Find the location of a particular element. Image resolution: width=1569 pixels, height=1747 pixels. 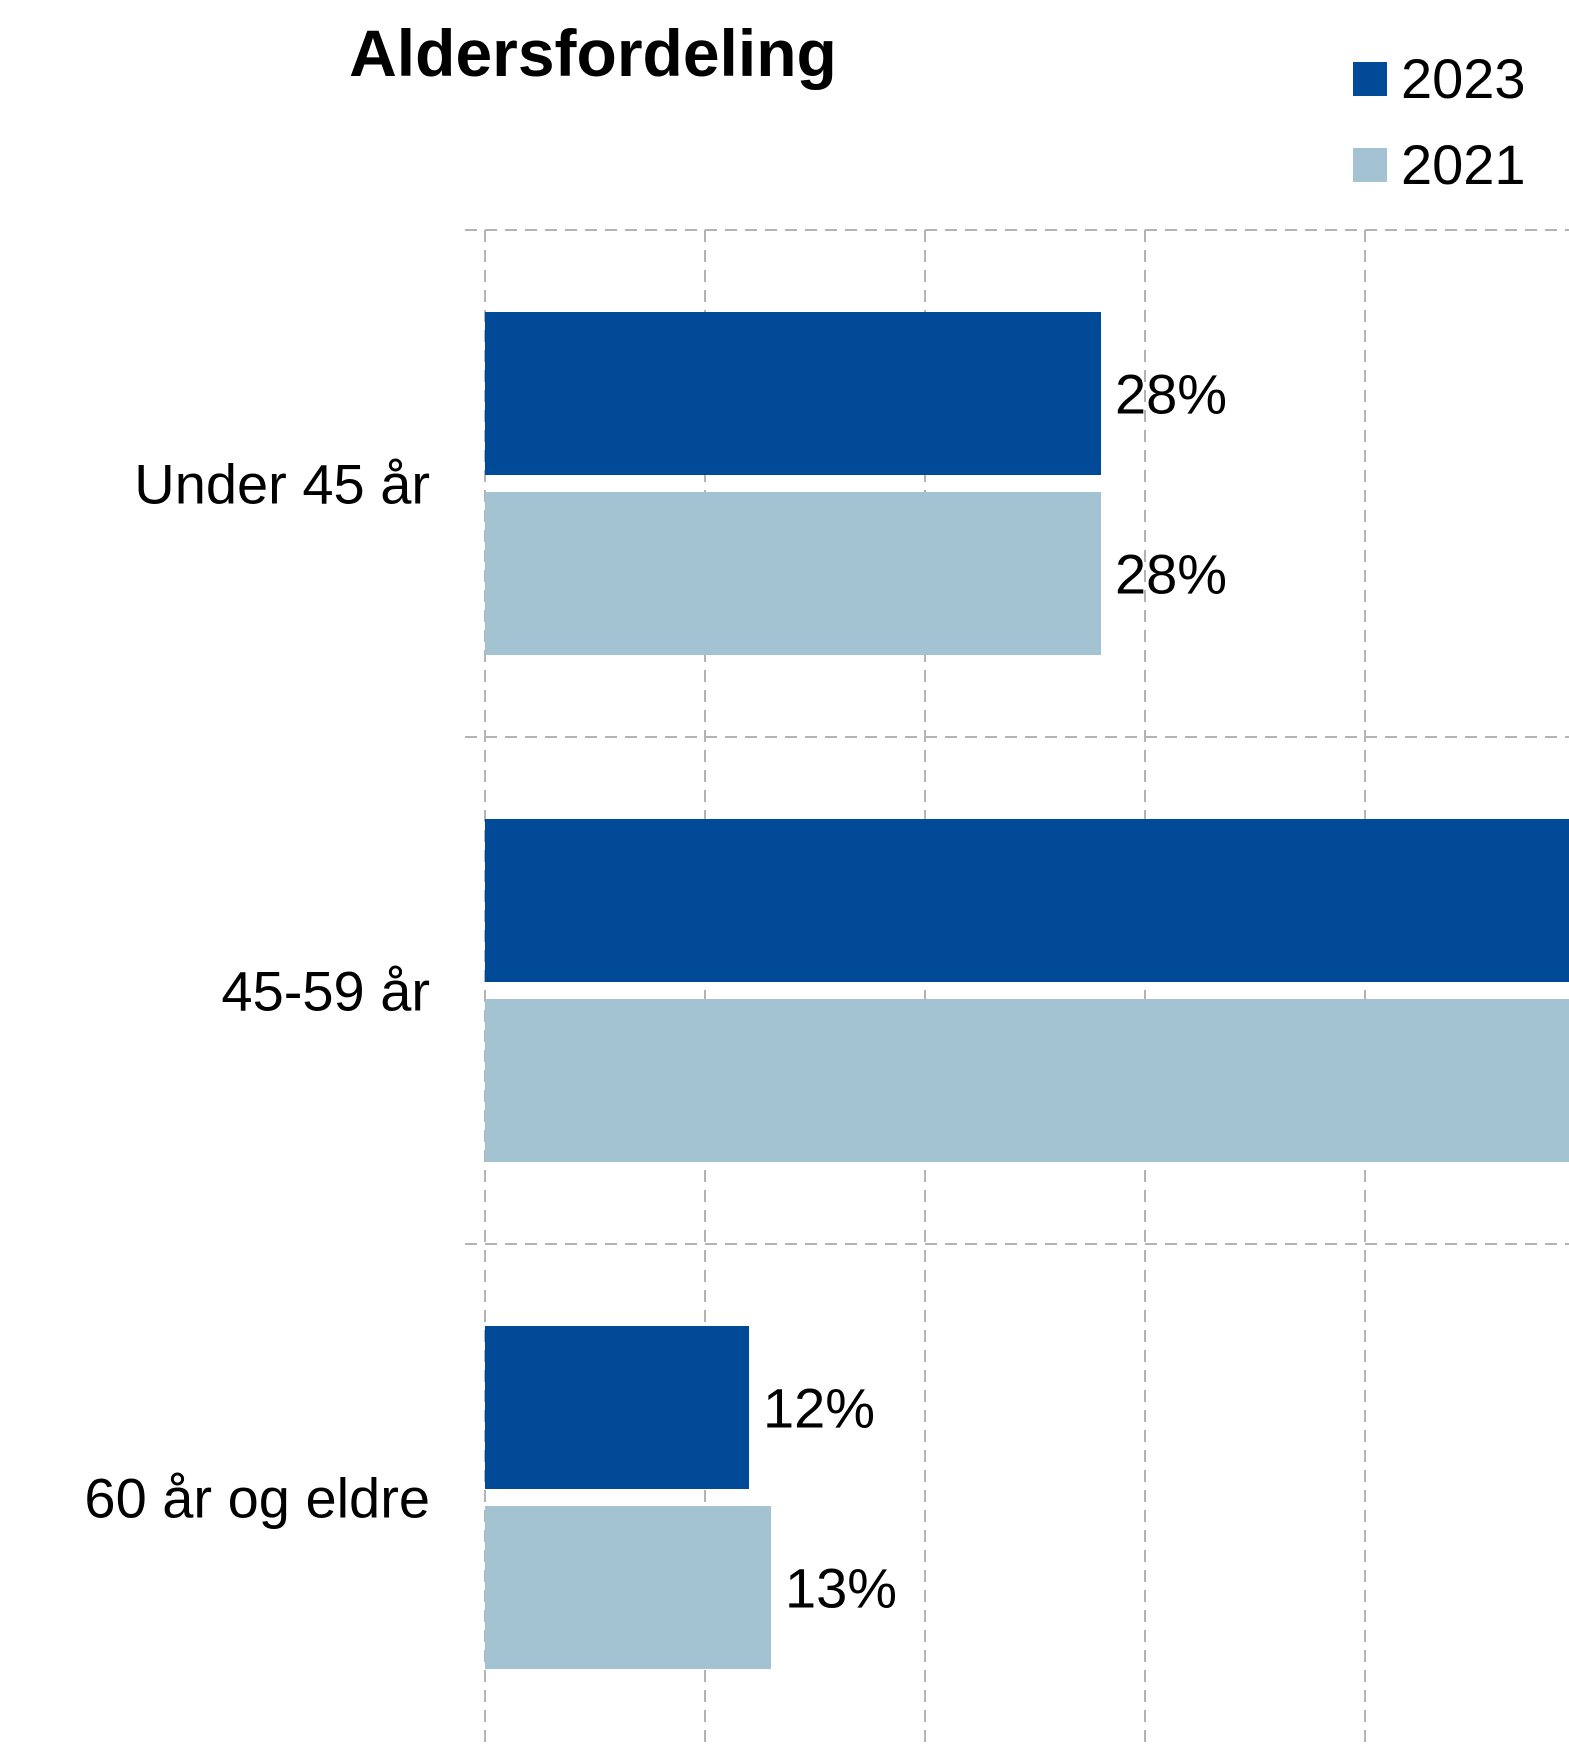

category-label: Under 45 år is located at coordinates (282, 484).